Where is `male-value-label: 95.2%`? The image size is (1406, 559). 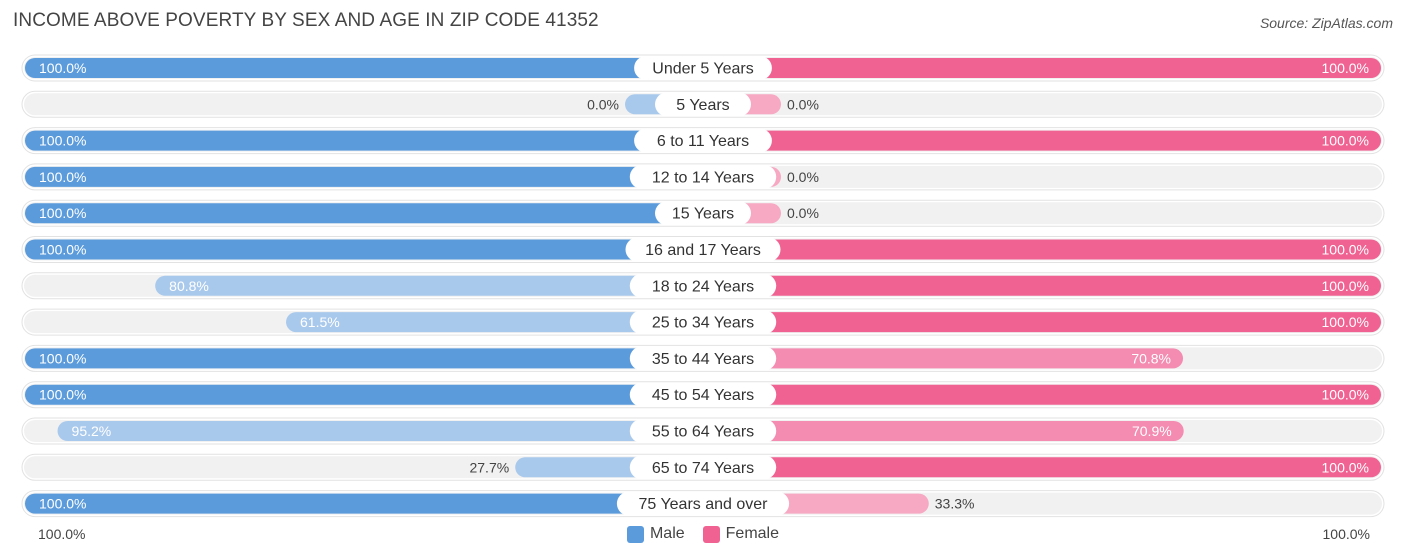
male-value-label: 95.2% is located at coordinates (92, 431).